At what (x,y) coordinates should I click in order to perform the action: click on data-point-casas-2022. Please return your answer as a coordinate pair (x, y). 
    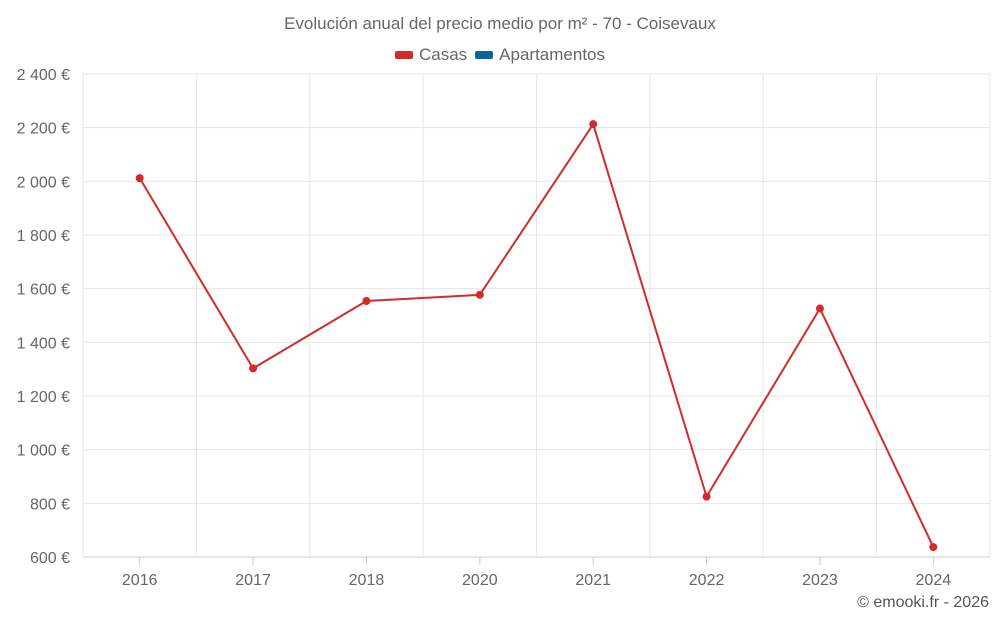
    Looking at the image, I should click on (706, 496).